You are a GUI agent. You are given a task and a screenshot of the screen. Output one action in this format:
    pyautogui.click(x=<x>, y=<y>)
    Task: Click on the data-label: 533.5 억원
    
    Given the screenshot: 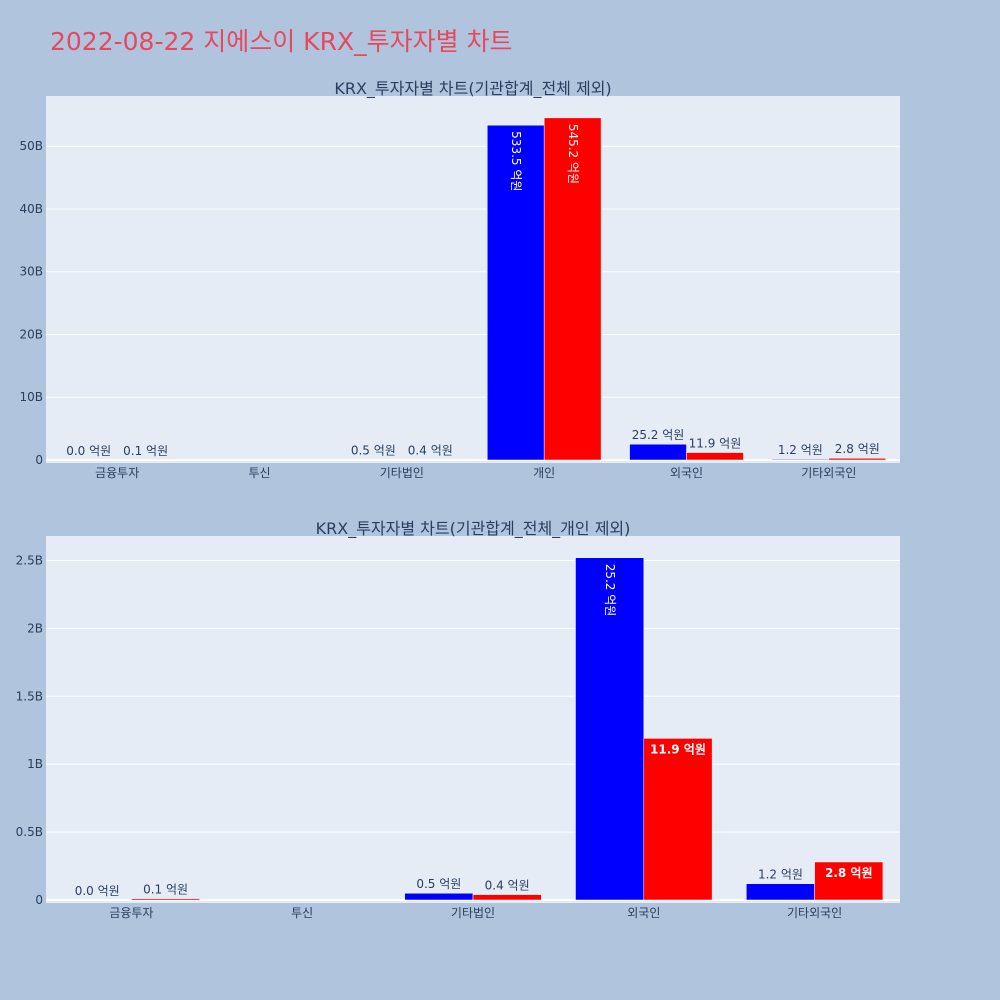 What is the action you would take?
    pyautogui.click(x=516, y=161)
    